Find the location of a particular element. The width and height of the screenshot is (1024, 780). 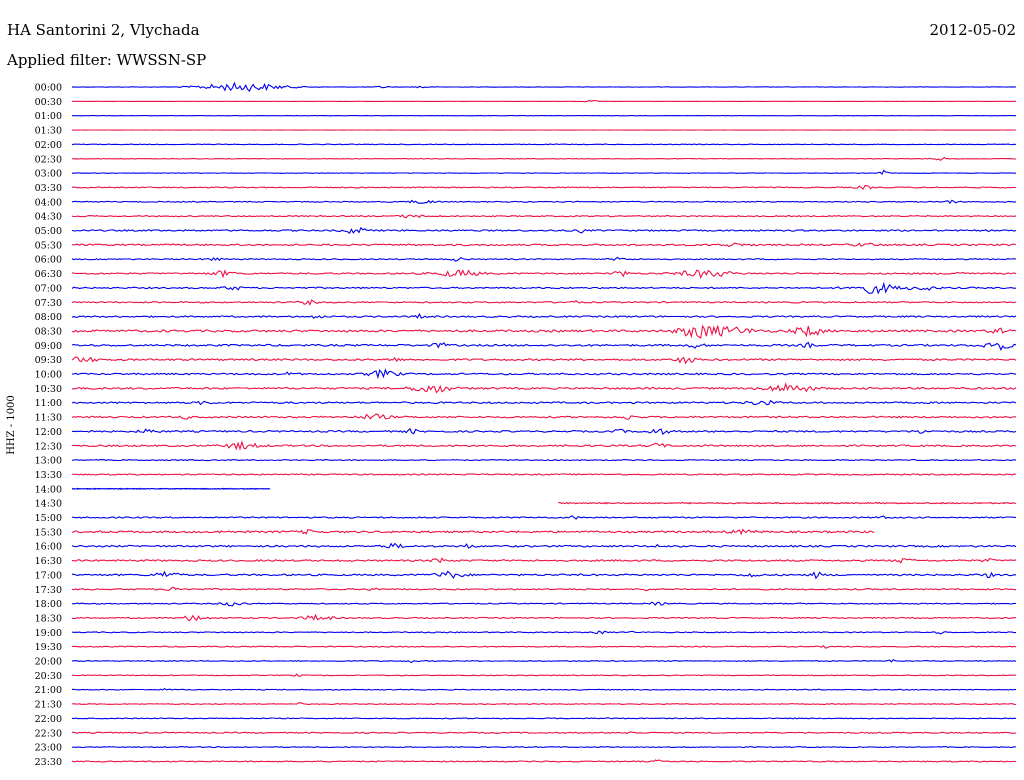

row-time-label: 18:30 is located at coordinates (48, 618).